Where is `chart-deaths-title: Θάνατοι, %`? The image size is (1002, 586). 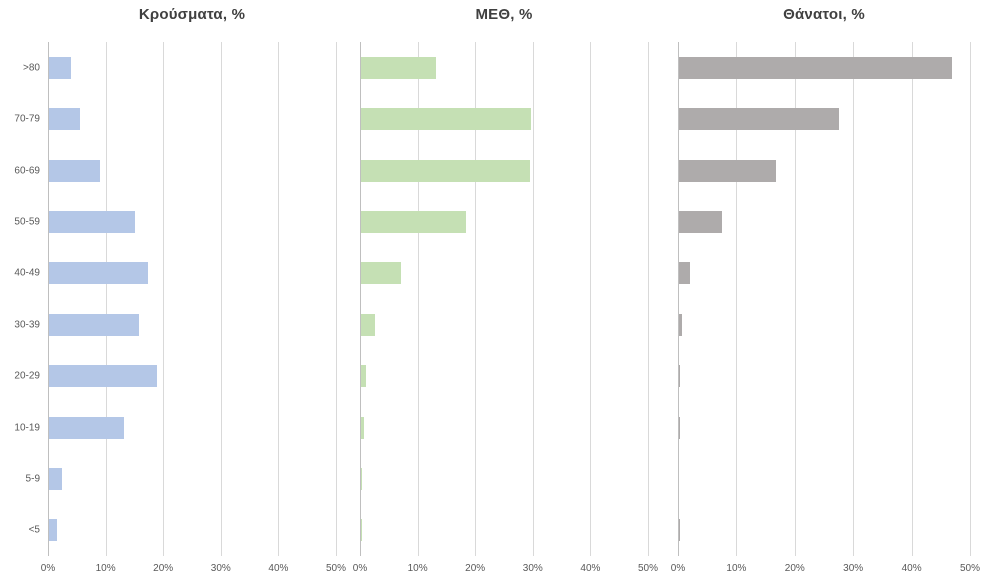 chart-deaths-title: Θάνατοι, % is located at coordinates (824, 14).